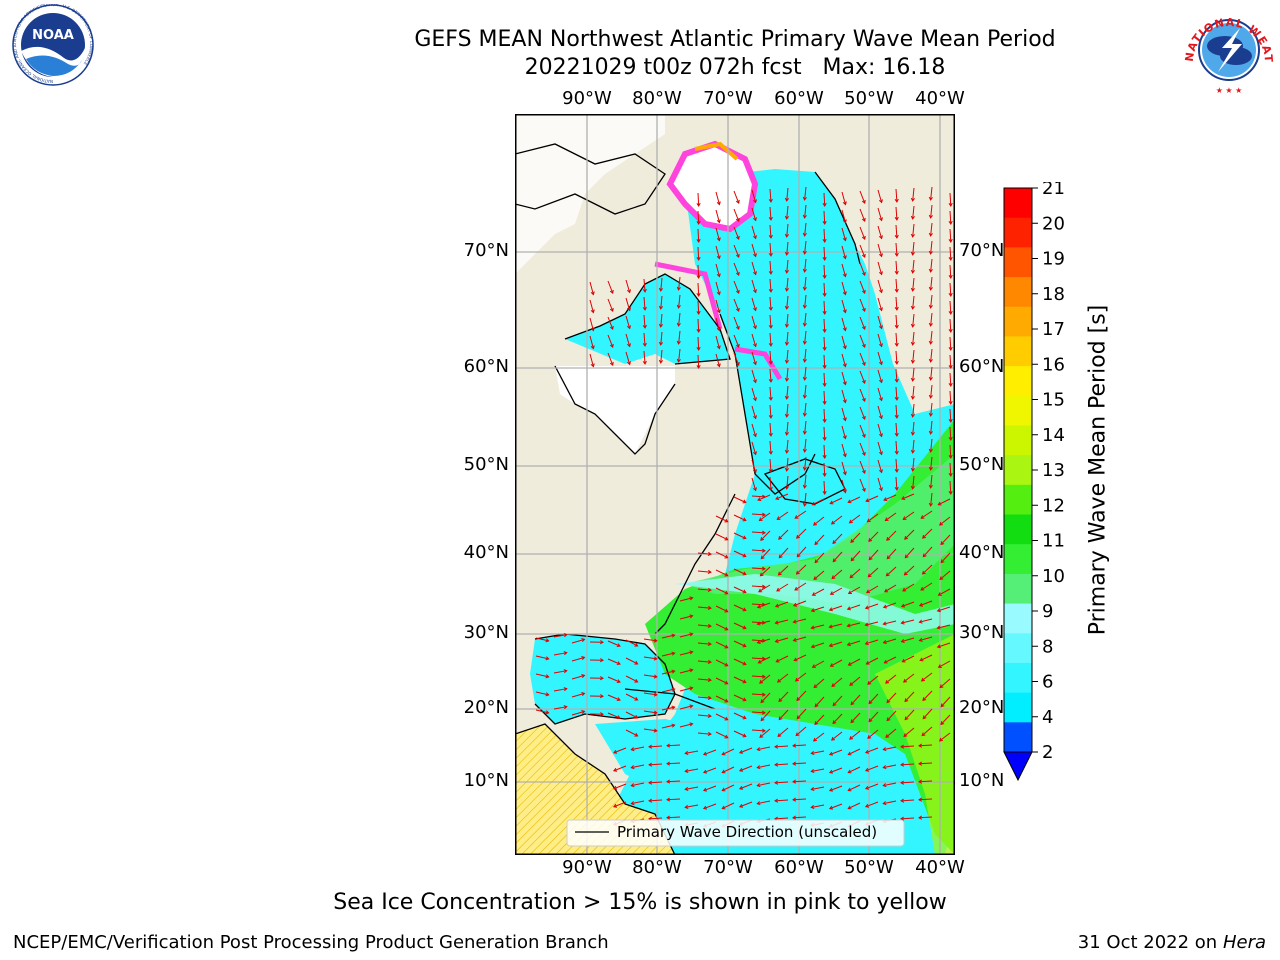 The image size is (1280, 960). What do you see at coordinates (1018, 766) in the screenshot?
I see `colorbar-extend-arrow` at bounding box center [1018, 766].